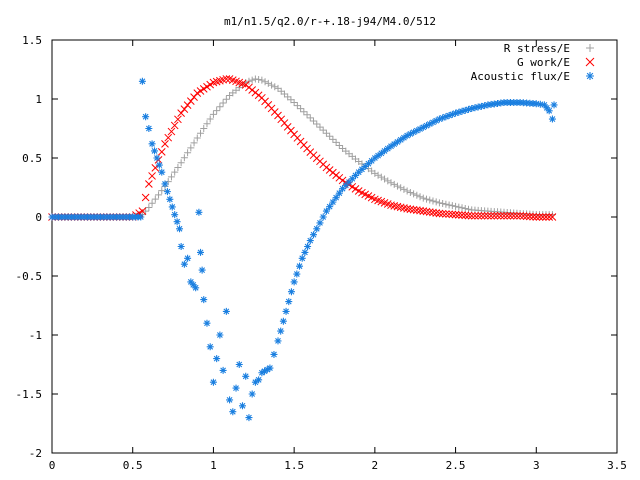 The height and width of the screenshot is (480, 640). What do you see at coordinates (35, 335) in the screenshot?
I see `y-tick-label: -1` at bounding box center [35, 335].